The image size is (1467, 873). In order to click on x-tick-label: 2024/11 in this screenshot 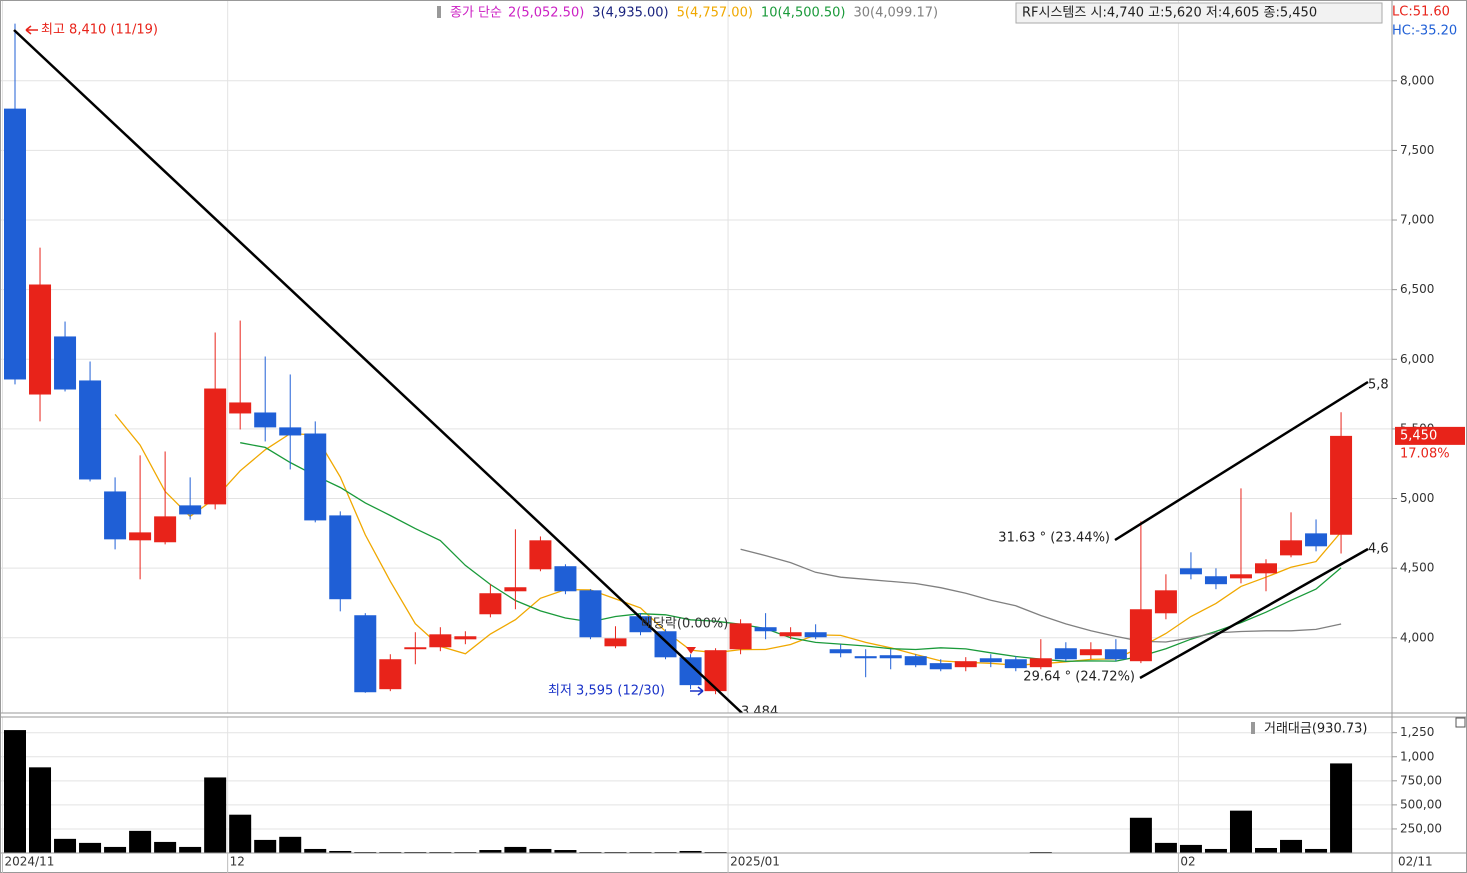, I will do `click(29, 862)`.